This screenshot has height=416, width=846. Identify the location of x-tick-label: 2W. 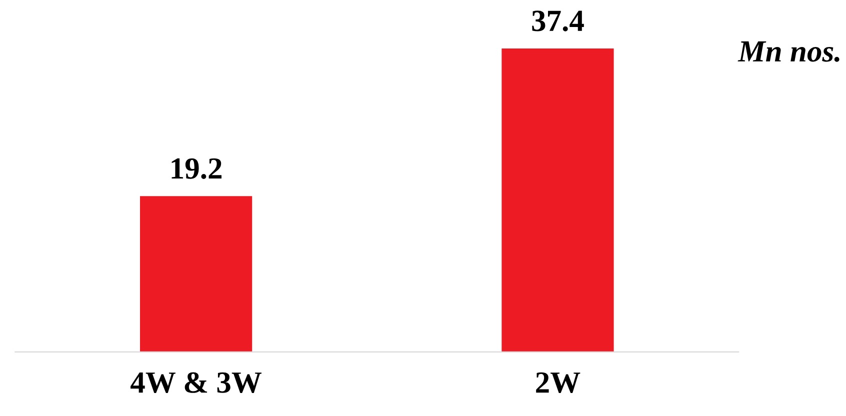
(558, 383).